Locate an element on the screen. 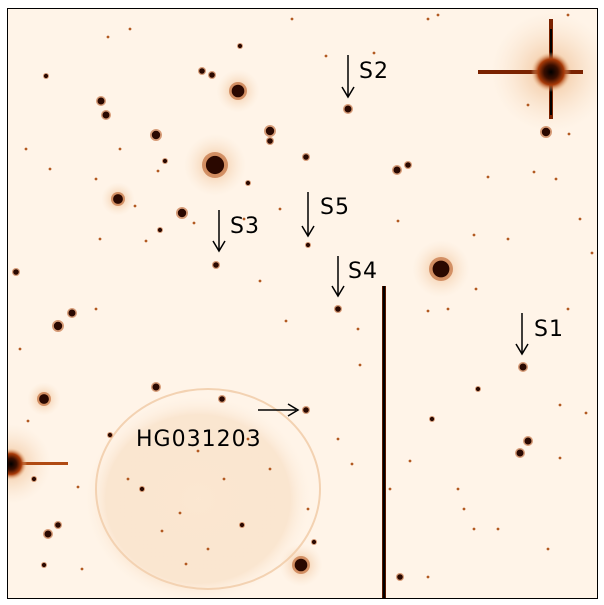 This screenshot has height=605, width=604. bleed-trail-core is located at coordinates (384, 442).